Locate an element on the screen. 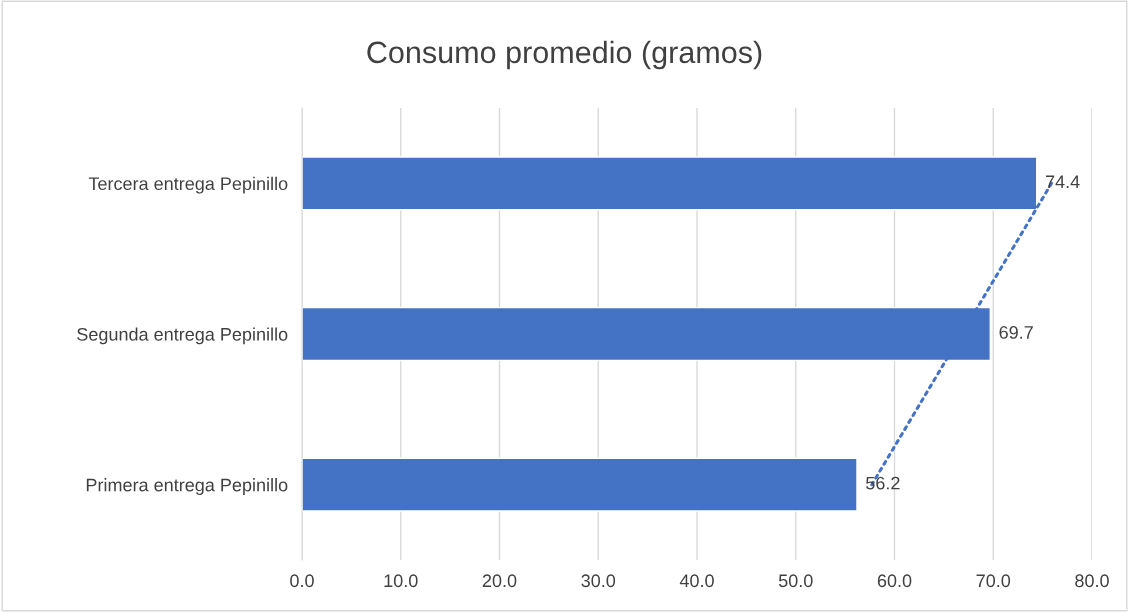 This screenshot has width=1129, height=612. y-tick-label: Segunda entrega Pepinillo is located at coordinates (182, 336).